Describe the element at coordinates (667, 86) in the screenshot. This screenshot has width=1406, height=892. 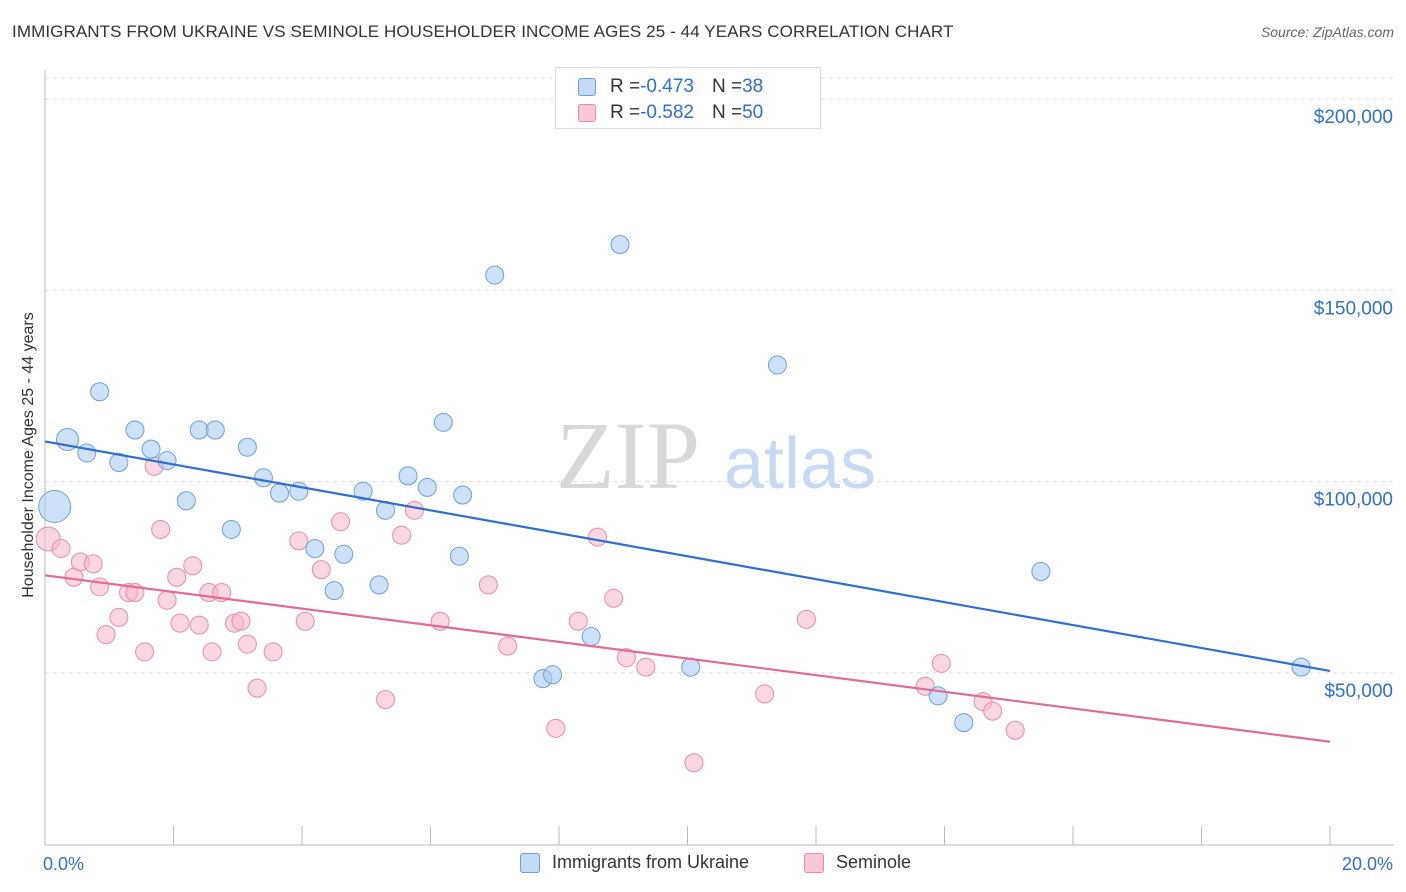
I see `legend-r-value-ukraine: -0.473` at that location.